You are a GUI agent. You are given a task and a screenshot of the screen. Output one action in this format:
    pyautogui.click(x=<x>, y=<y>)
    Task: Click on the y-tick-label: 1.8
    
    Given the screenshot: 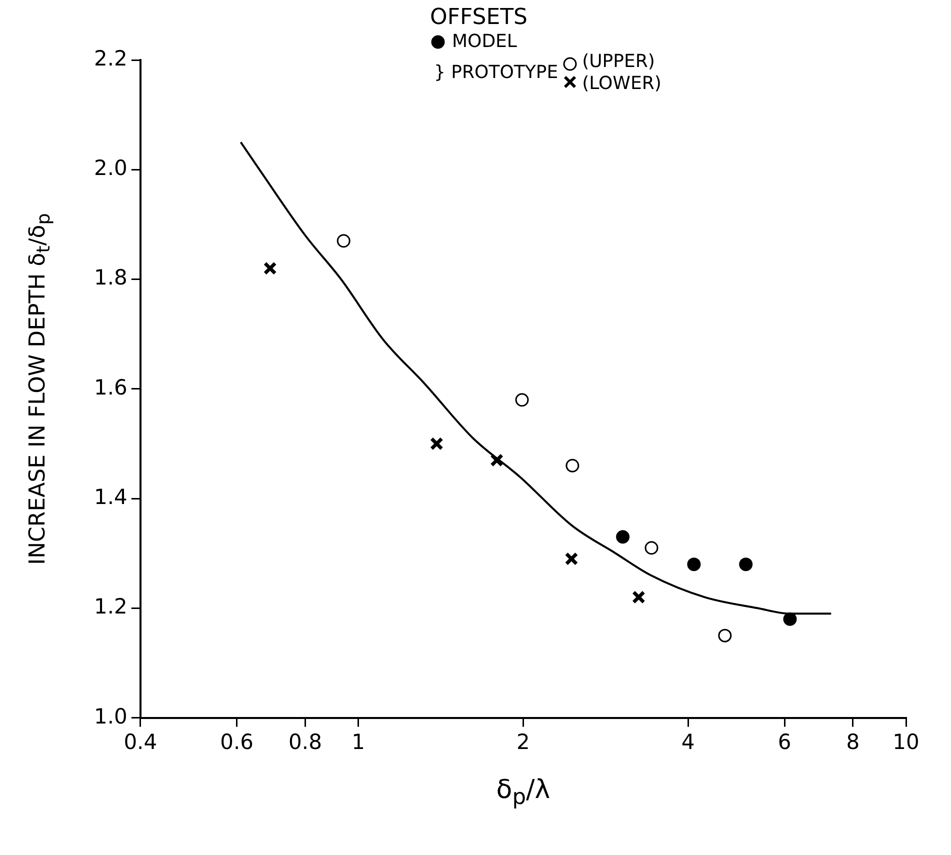 What is the action you would take?
    pyautogui.click(x=111, y=278)
    